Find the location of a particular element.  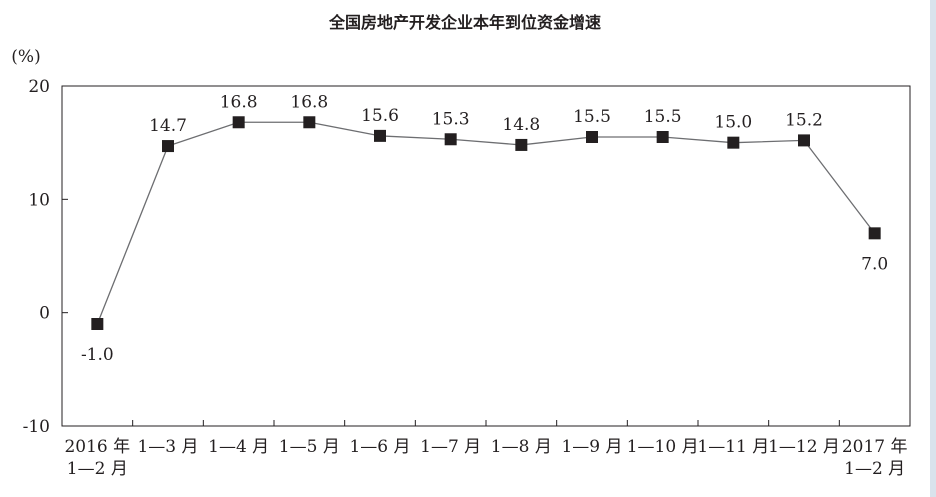

x-tick-label: 1—11 月 is located at coordinates (733, 447).